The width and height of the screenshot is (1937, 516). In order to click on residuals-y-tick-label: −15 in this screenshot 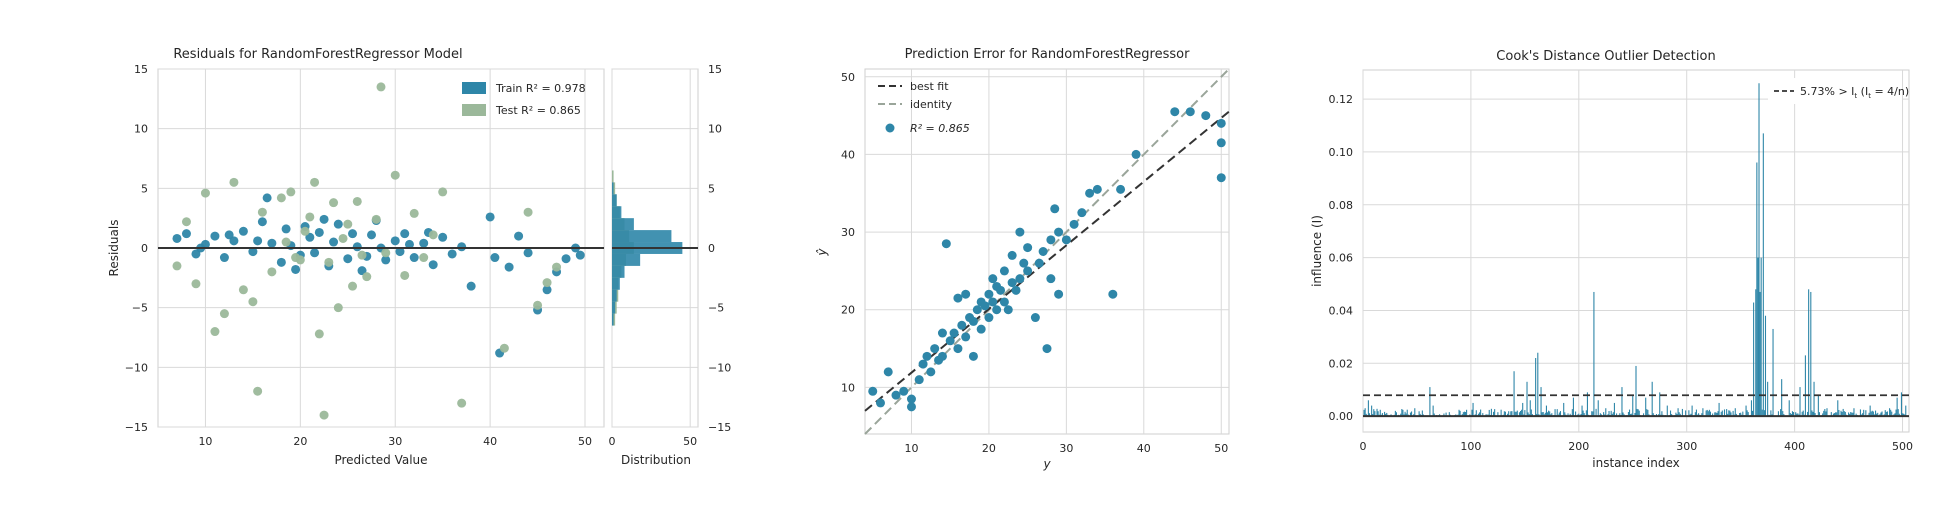, I will do `click(136, 427)`.